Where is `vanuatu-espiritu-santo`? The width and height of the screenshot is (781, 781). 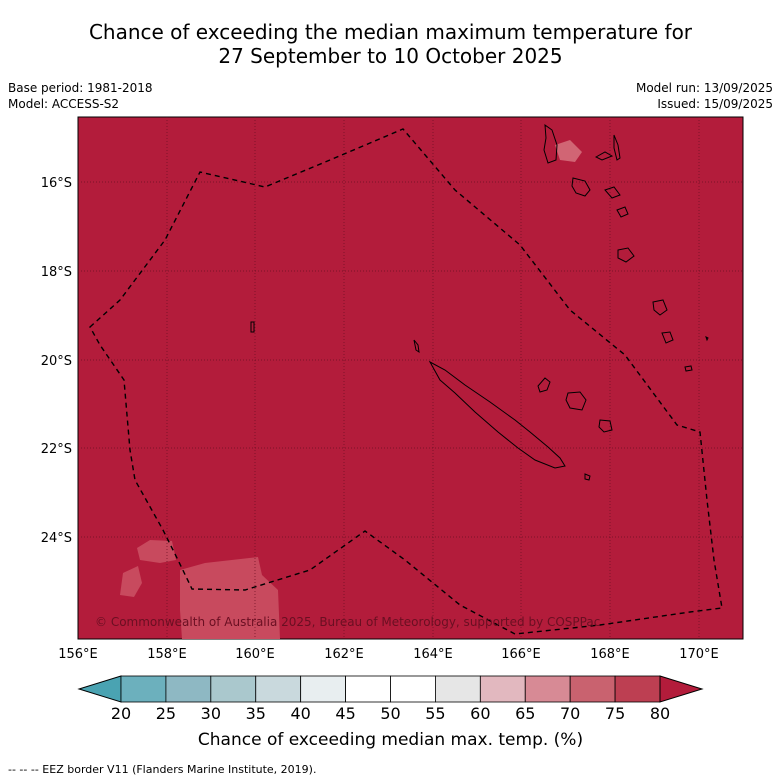 vanuatu-espiritu-santo is located at coordinates (550, 143).